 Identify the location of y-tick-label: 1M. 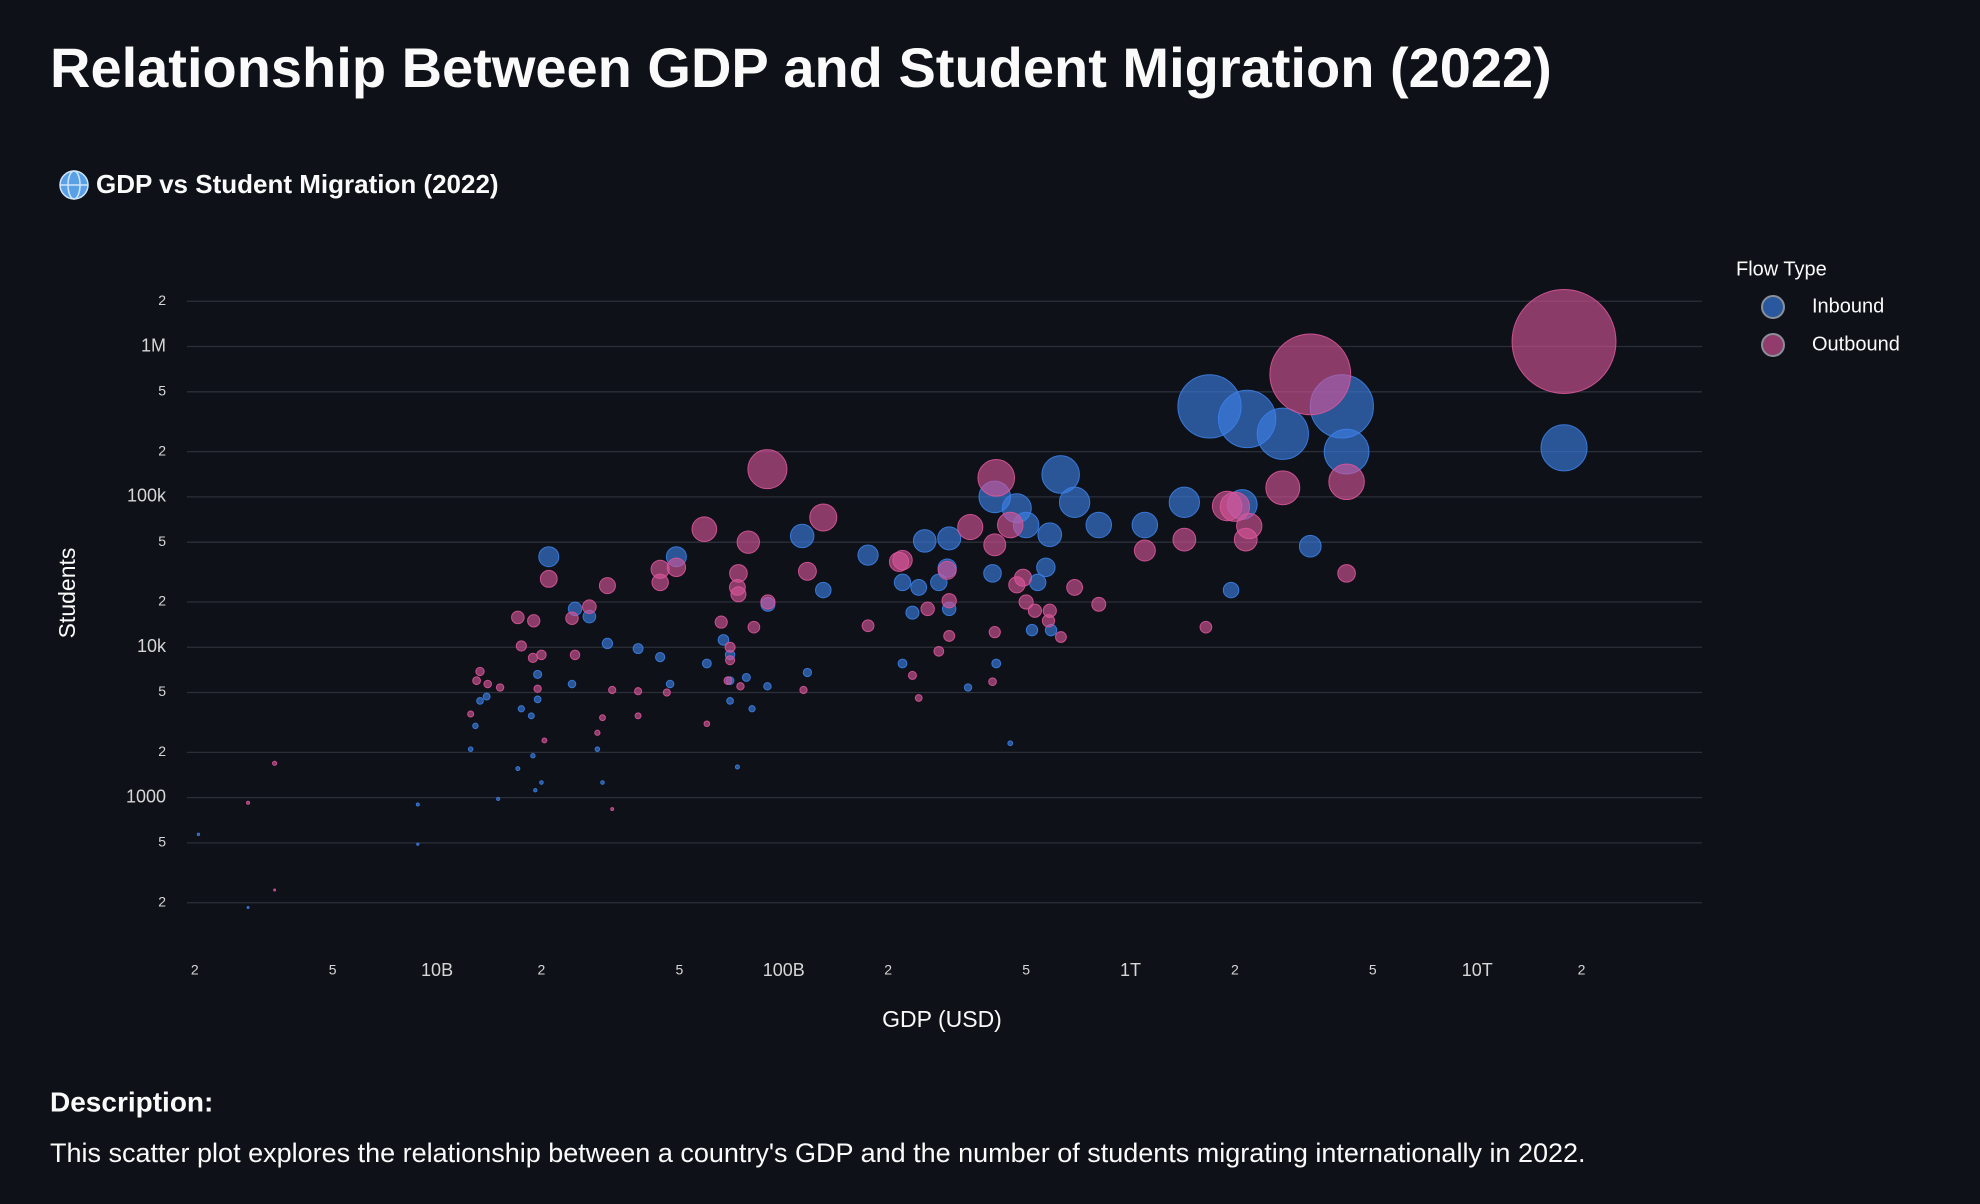
(153, 345).